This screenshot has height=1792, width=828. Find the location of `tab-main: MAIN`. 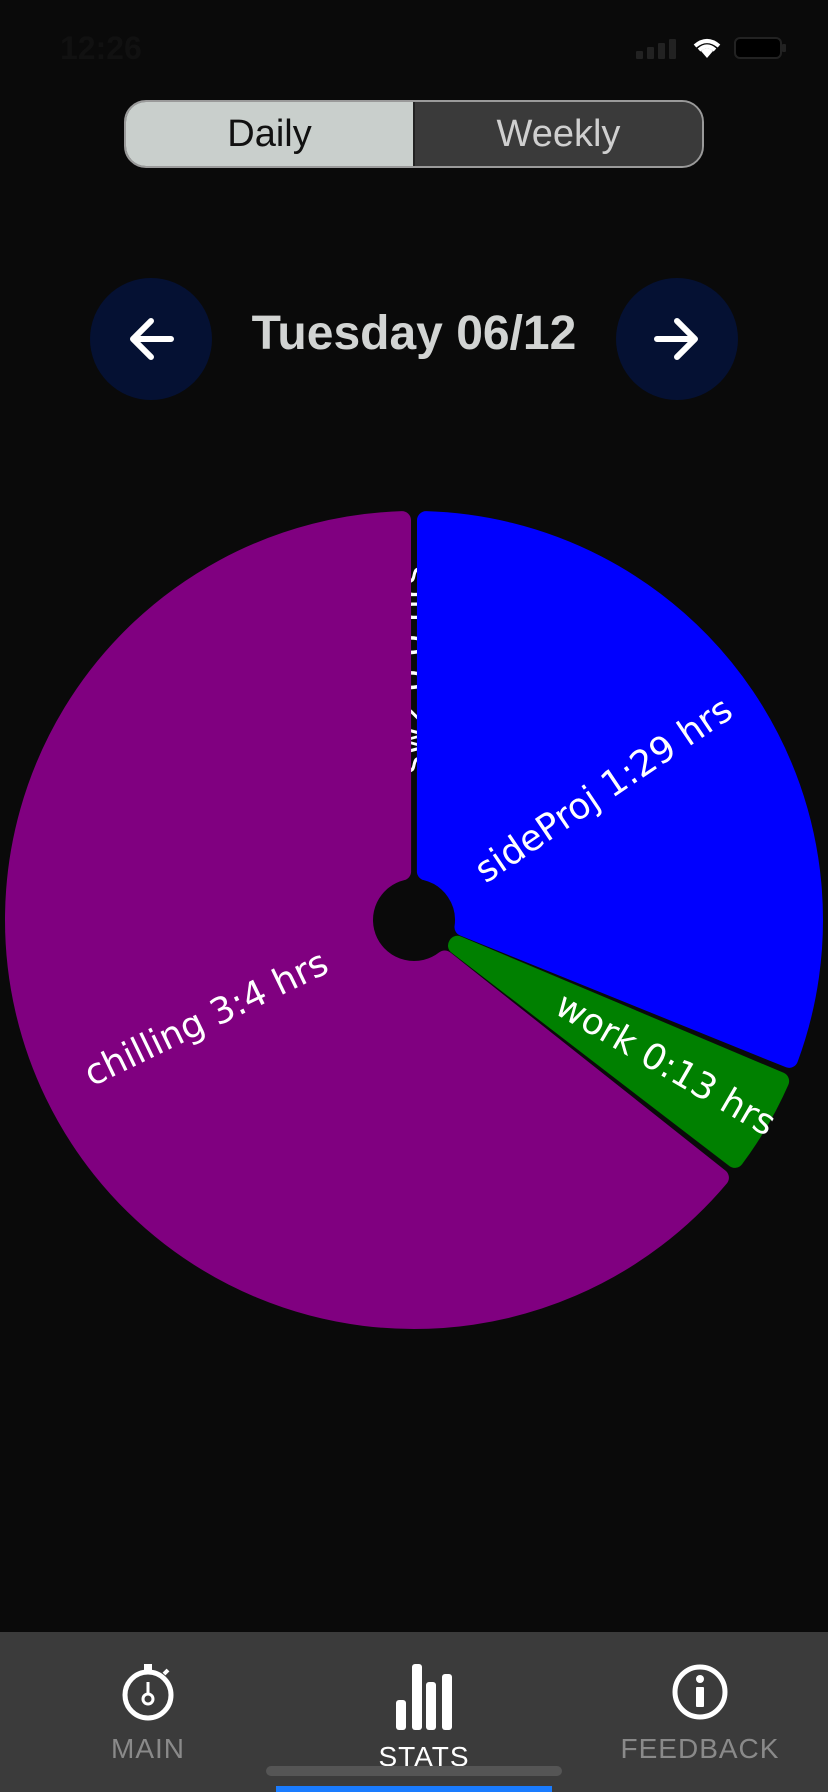

tab-main: MAIN is located at coordinates (148, 1713).